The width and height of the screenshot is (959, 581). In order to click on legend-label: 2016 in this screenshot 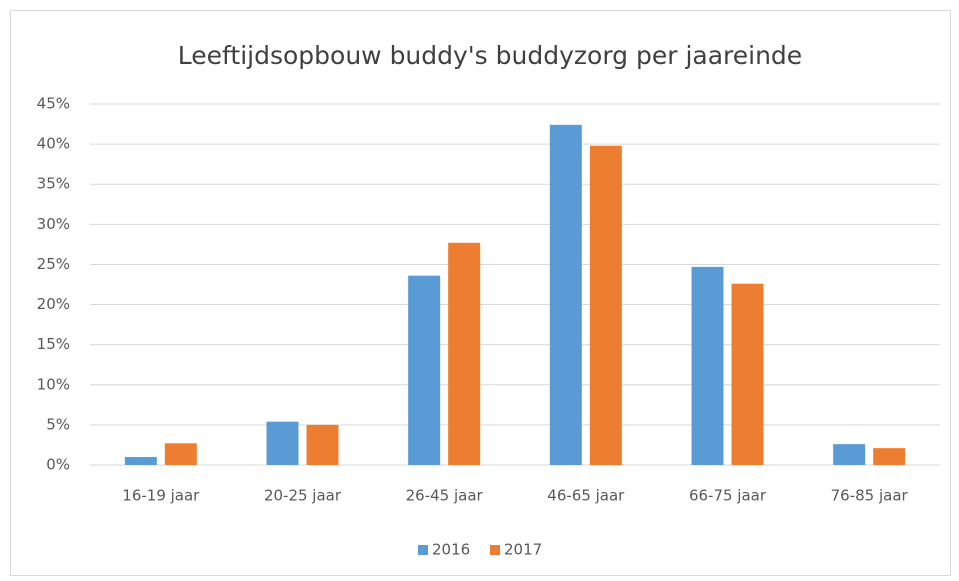, I will do `click(451, 550)`.